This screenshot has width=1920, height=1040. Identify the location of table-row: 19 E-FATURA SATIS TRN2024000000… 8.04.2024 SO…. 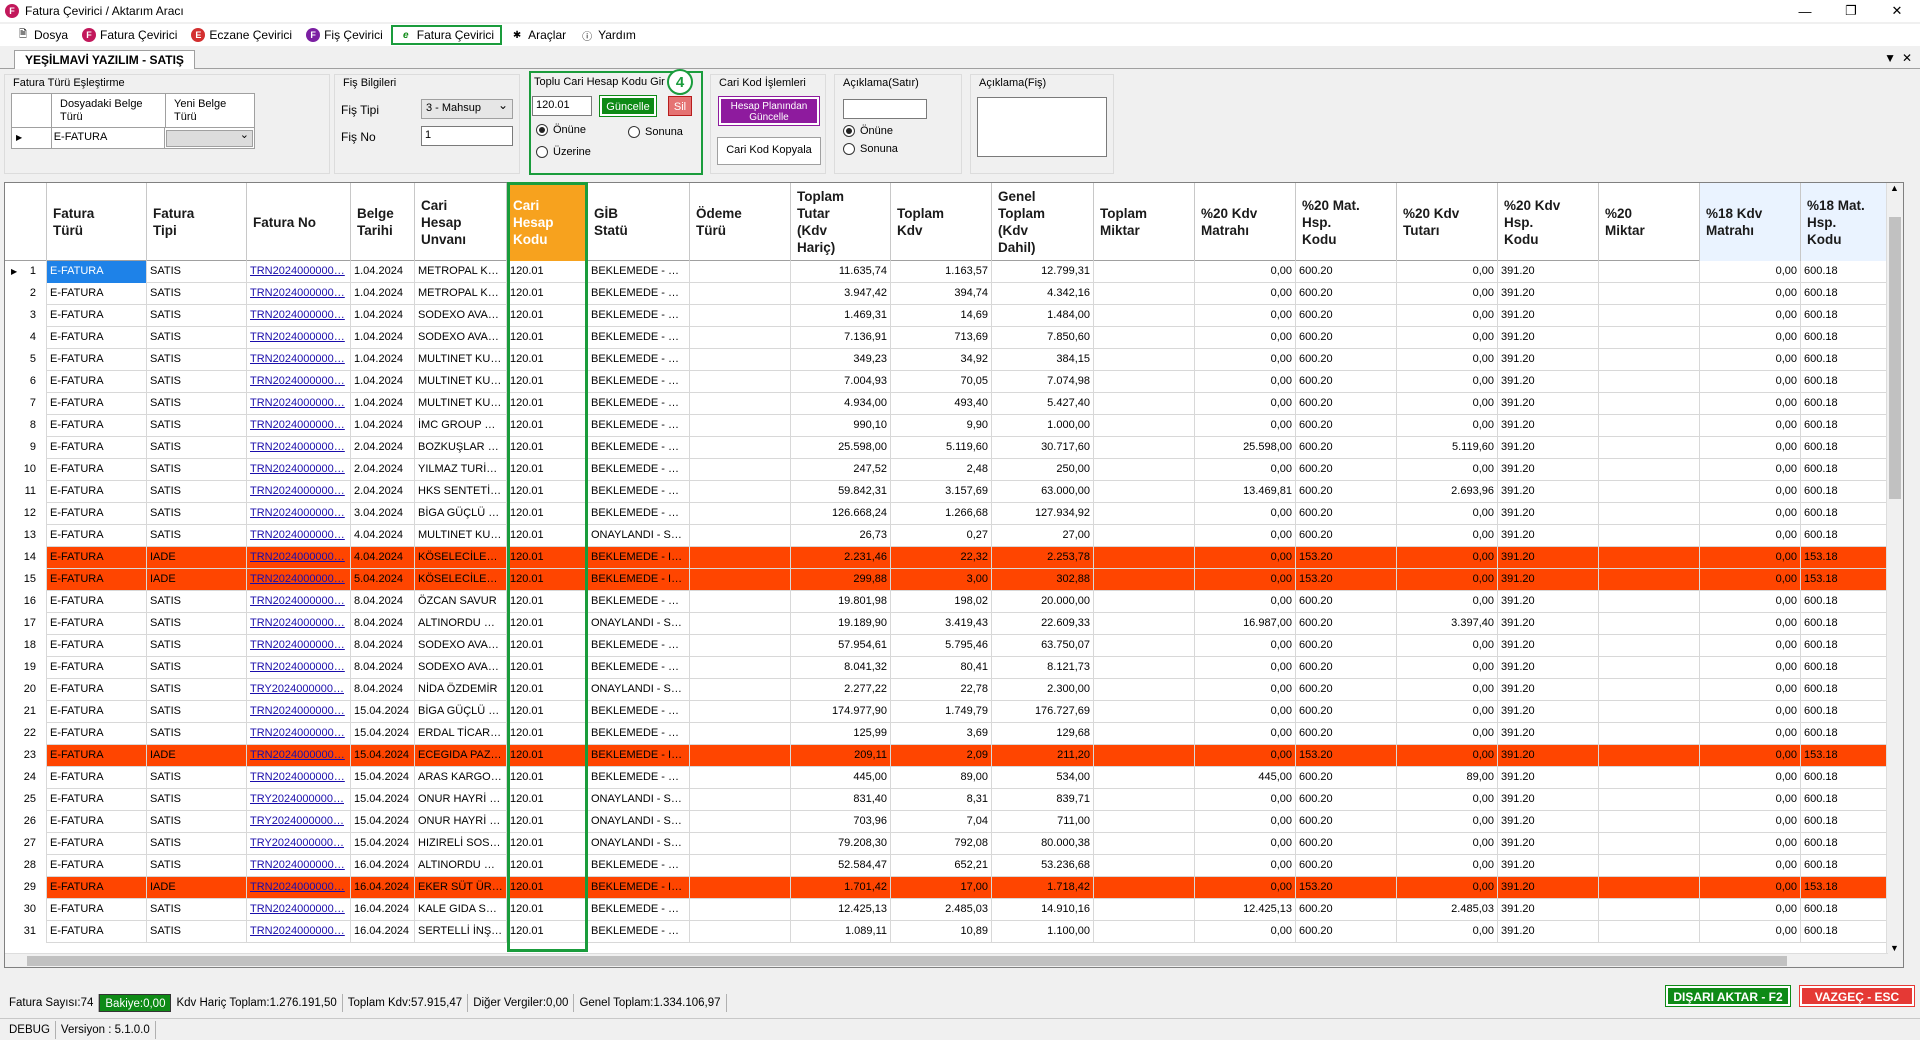
(954, 668).